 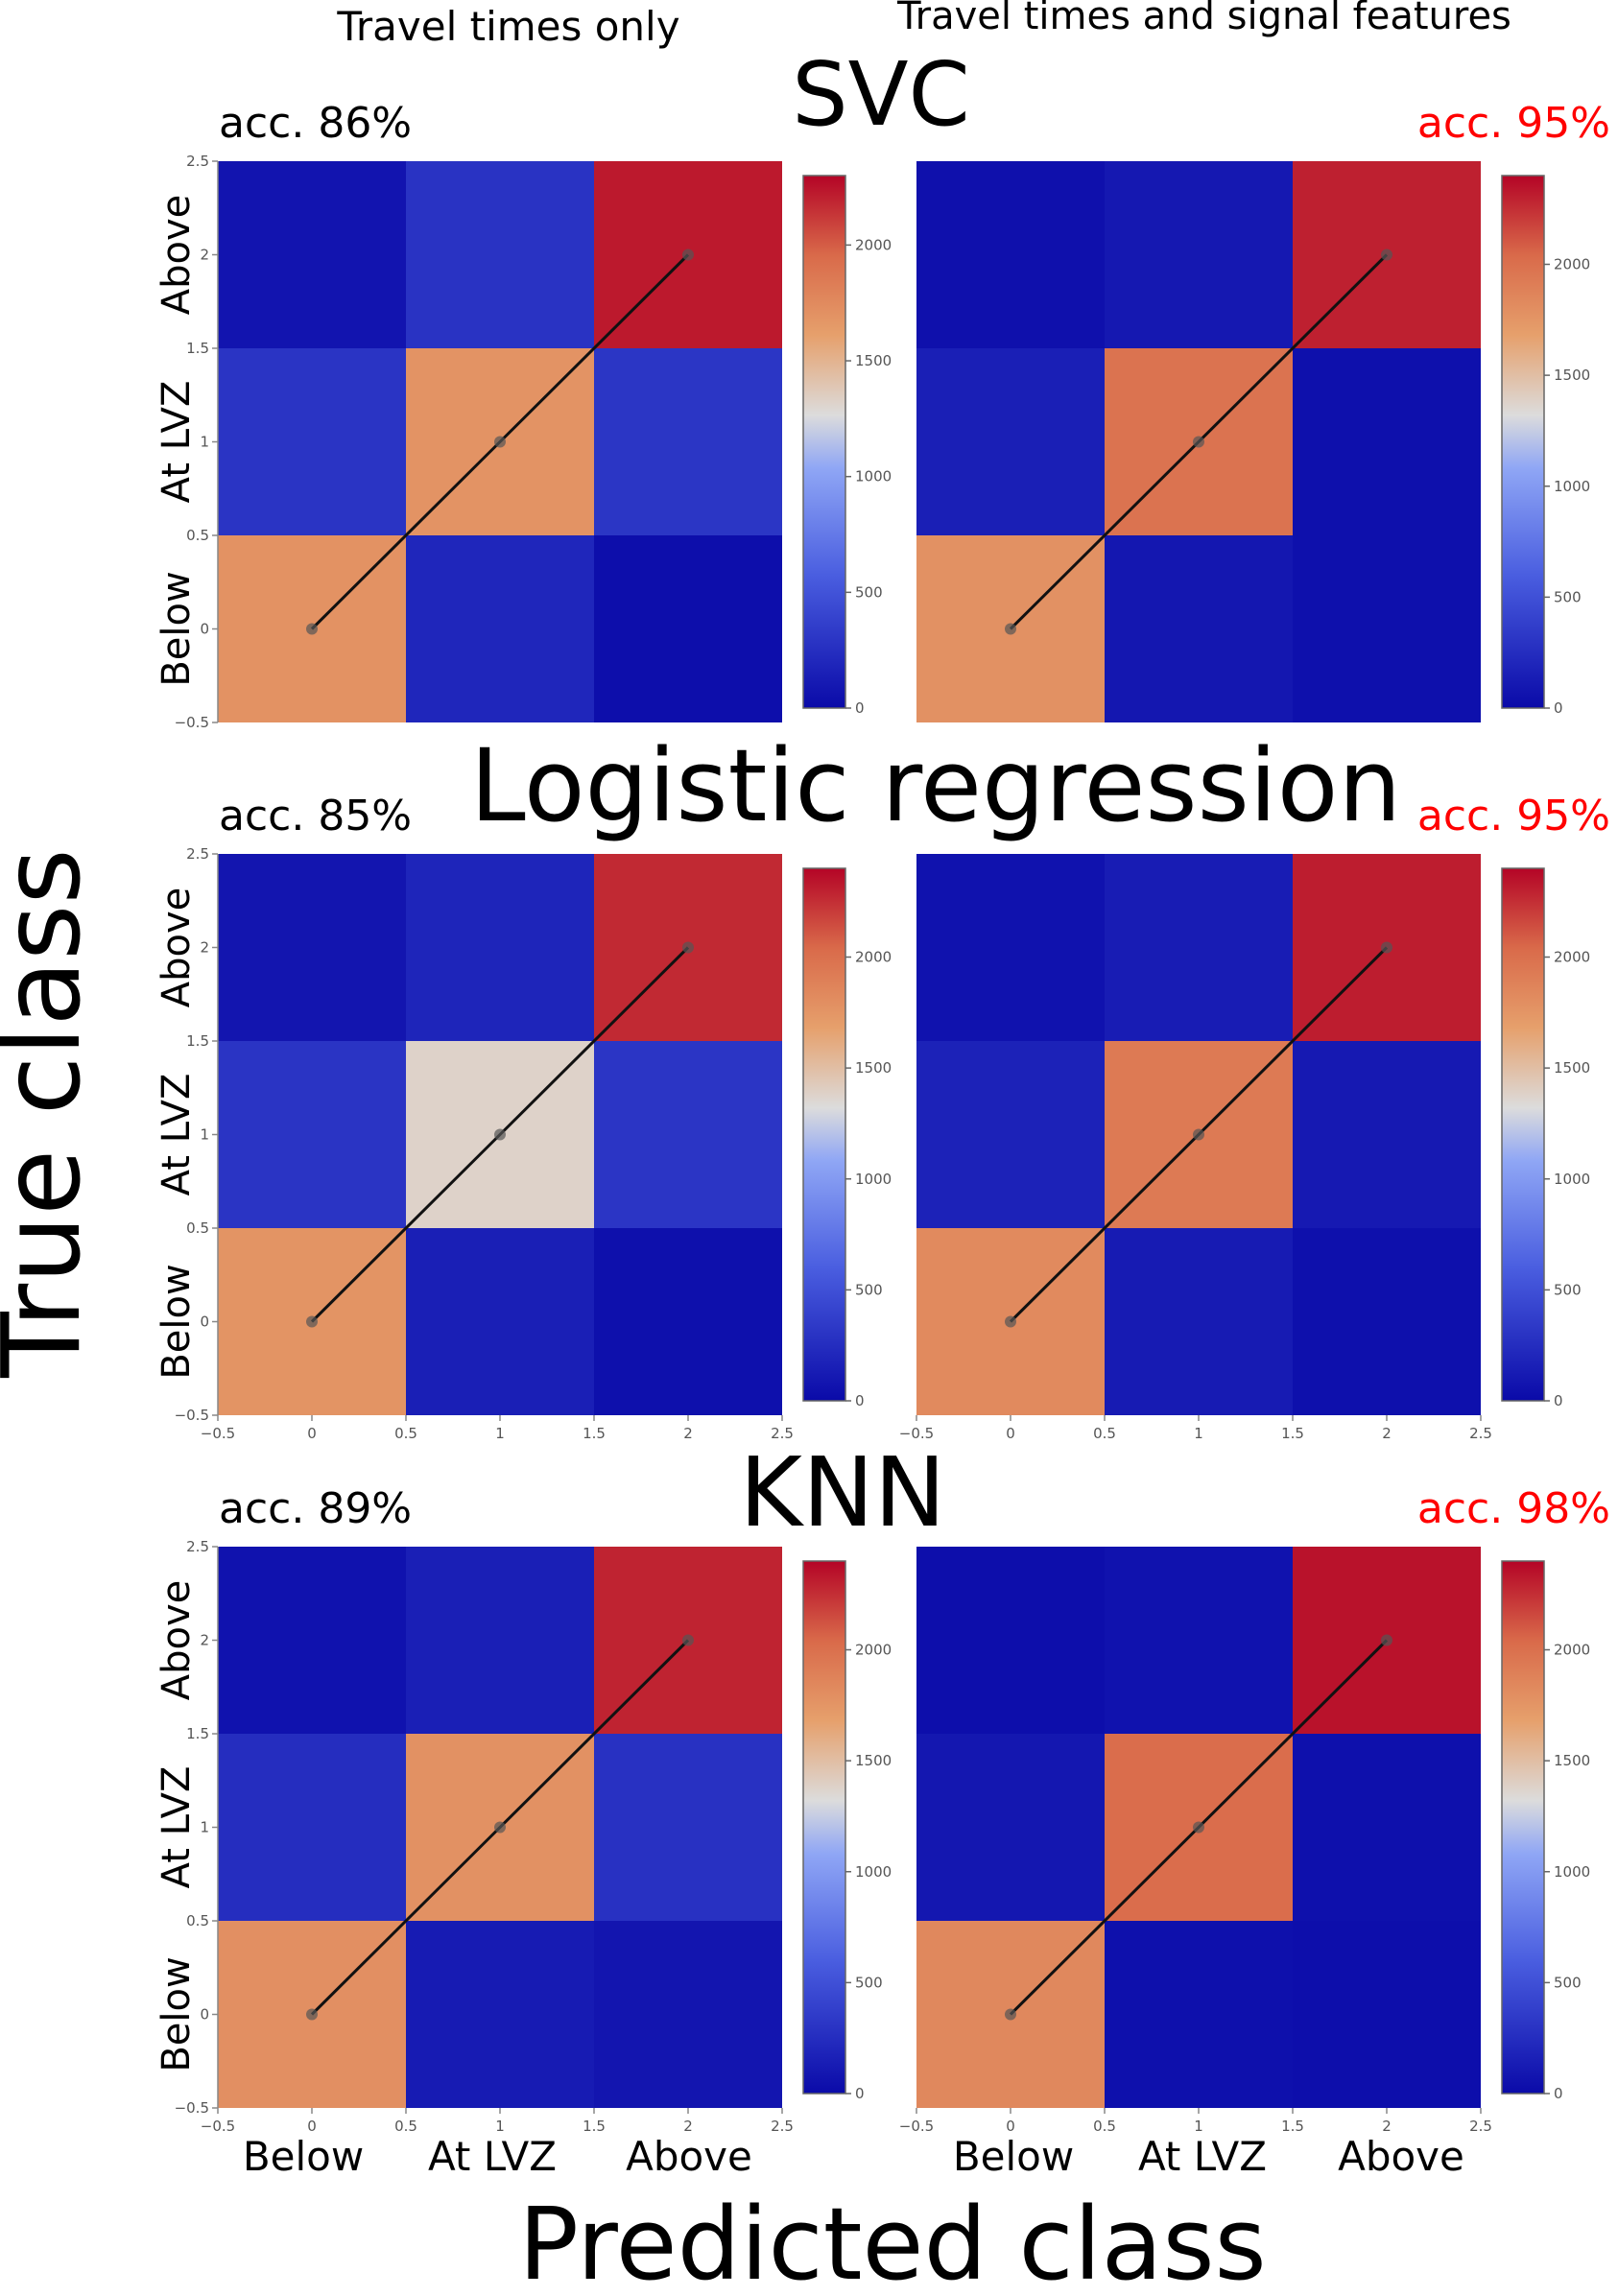 What do you see at coordinates (315, 1508) in the screenshot?
I see `accuracy-label: acc. 89%` at bounding box center [315, 1508].